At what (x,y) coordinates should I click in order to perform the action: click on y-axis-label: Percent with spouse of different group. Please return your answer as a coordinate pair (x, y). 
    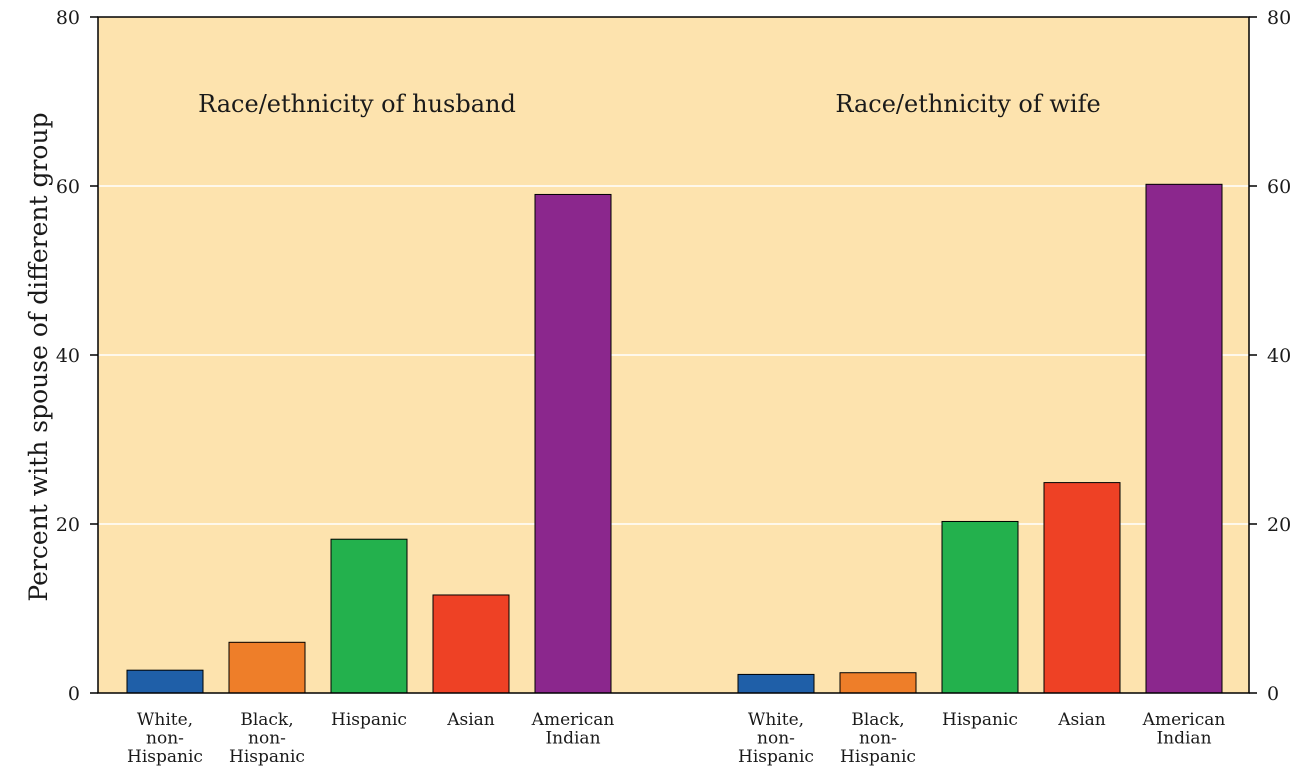
    Looking at the image, I should click on (38, 356).